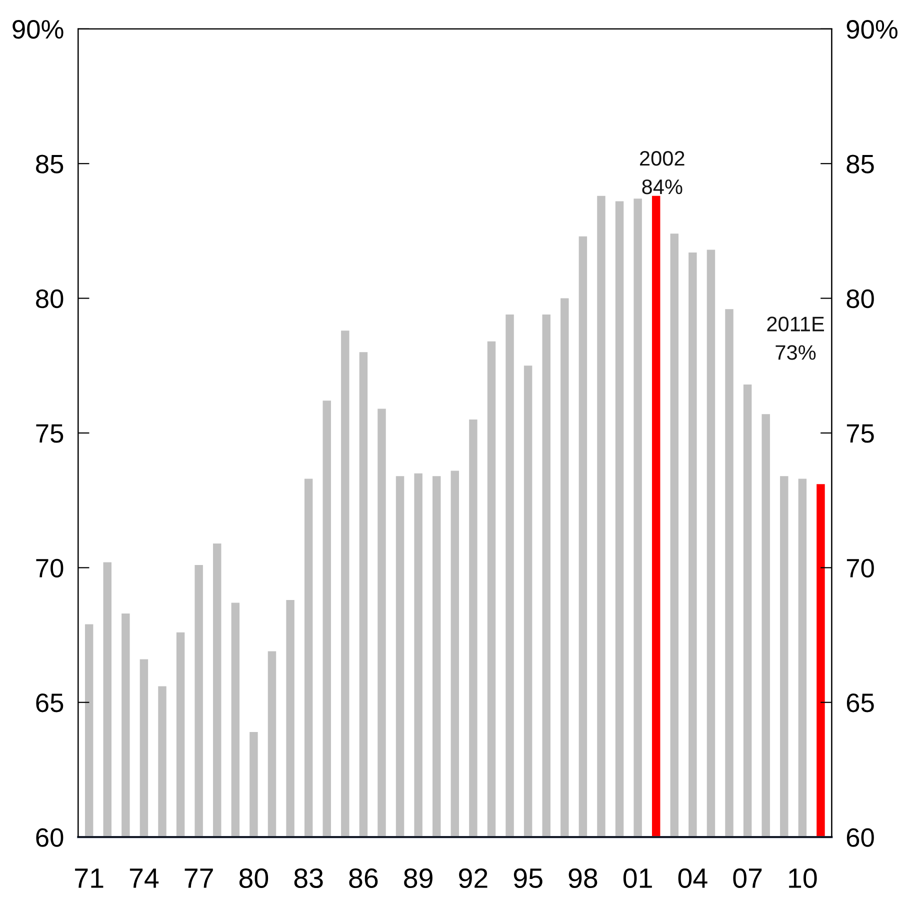  What do you see at coordinates (583, 878) in the screenshot?
I see `x-tick-label: 98` at bounding box center [583, 878].